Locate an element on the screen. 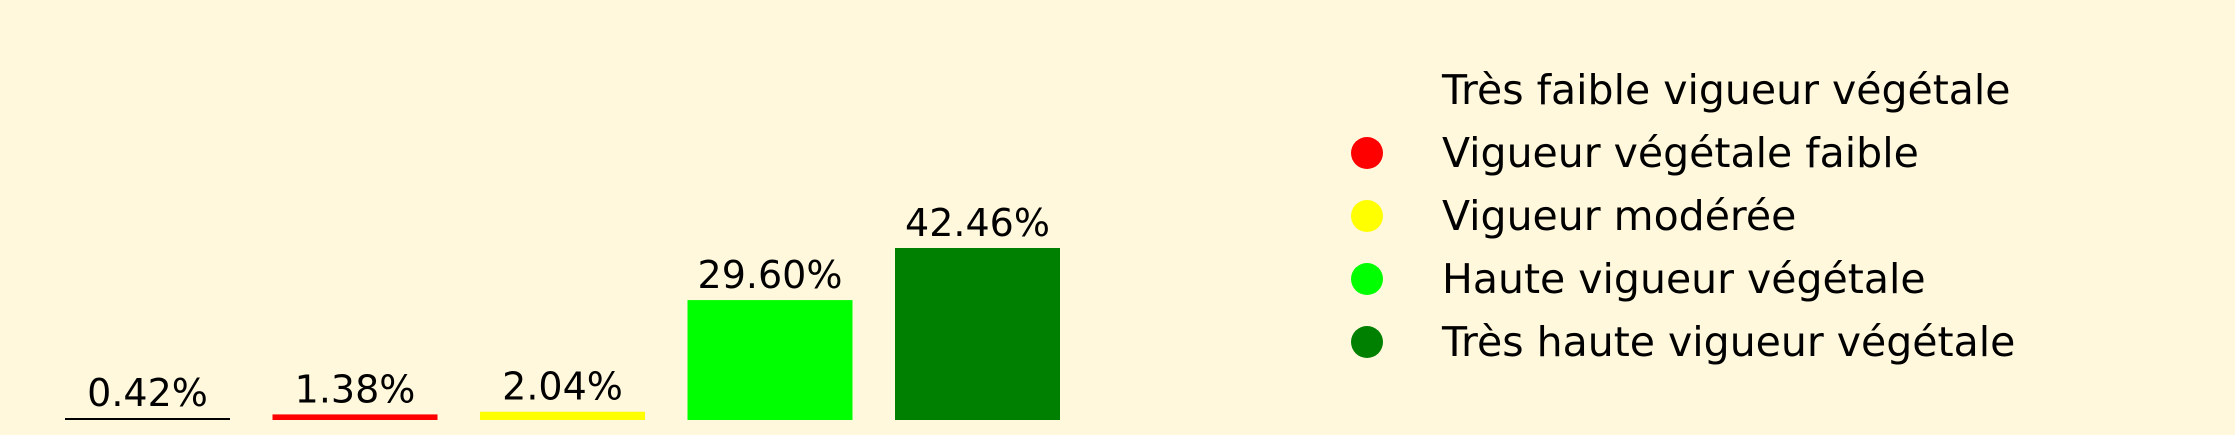 This screenshot has width=2235, height=435. legend-label-1: Très faible vigueur végétale is located at coordinates (1726, 90).